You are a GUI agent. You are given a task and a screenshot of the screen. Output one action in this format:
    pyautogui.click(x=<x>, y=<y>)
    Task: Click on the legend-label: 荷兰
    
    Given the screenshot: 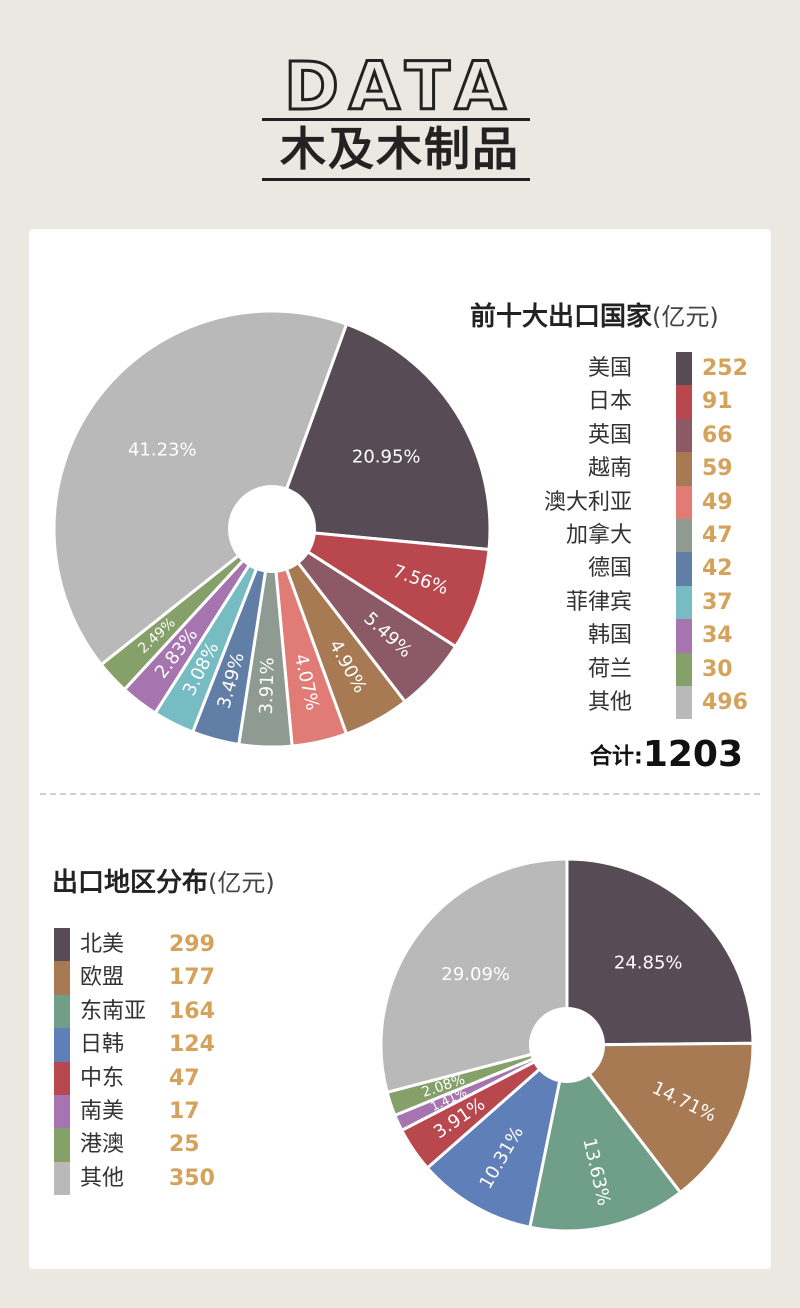 What is the action you would take?
    pyautogui.click(x=609, y=669)
    